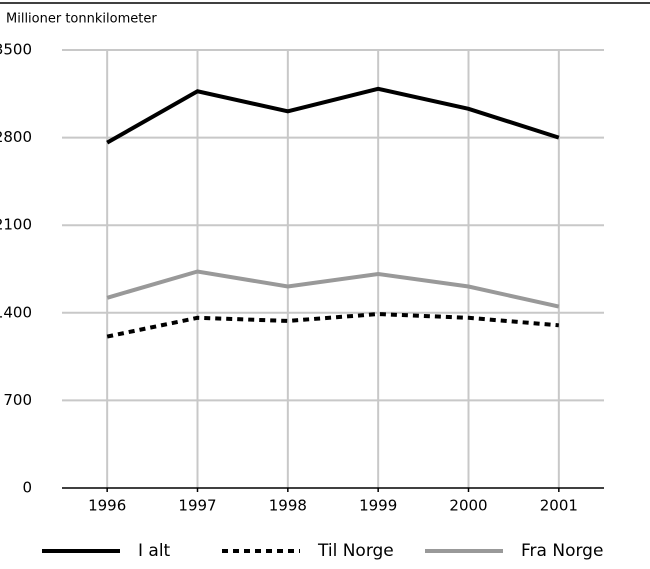 The height and width of the screenshot is (569, 650). What do you see at coordinates (562, 551) in the screenshot?
I see `legend-label: Fra Norge` at bounding box center [562, 551].